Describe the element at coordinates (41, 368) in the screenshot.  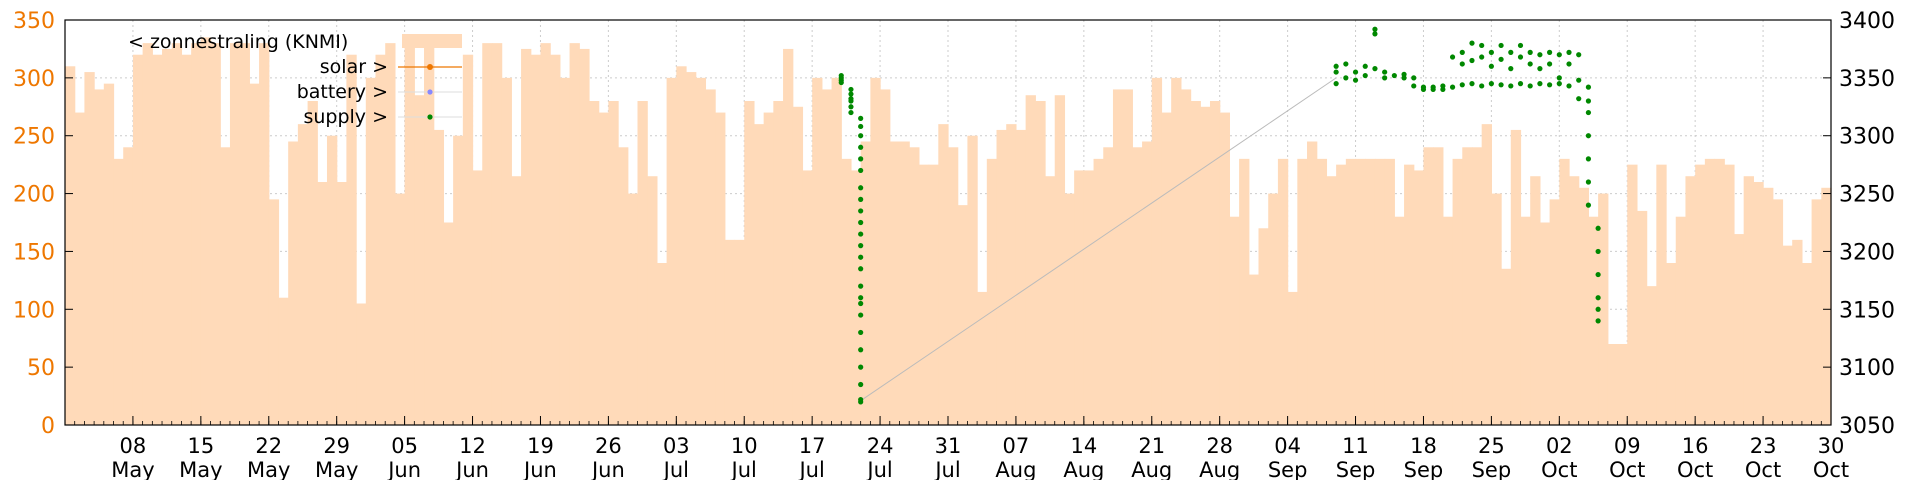
I see `y-left-tick-label: 50` at that location.